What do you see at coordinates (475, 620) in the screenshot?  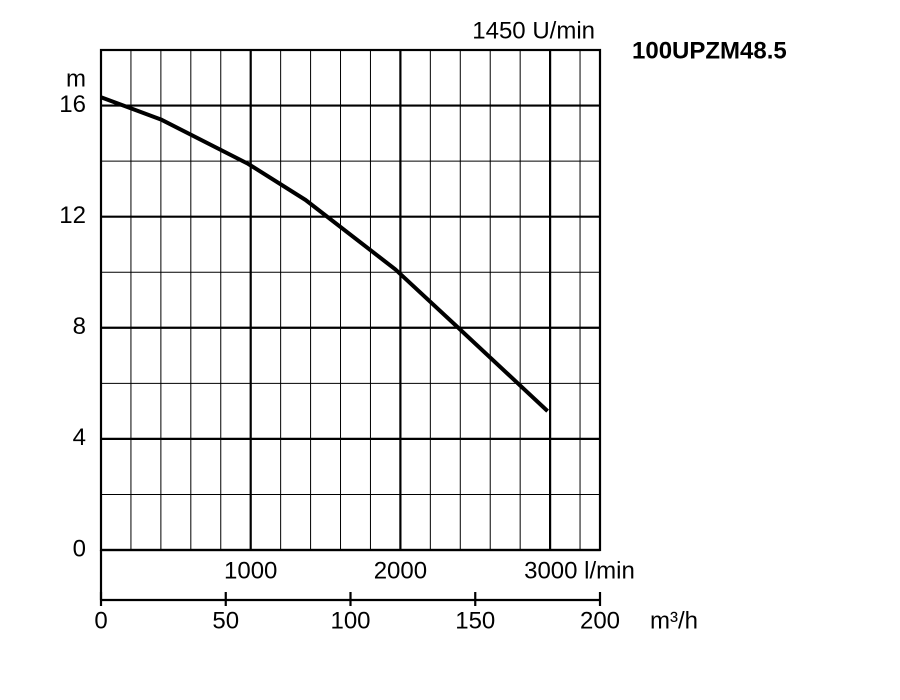 I see `x-tick-label: 150` at bounding box center [475, 620].